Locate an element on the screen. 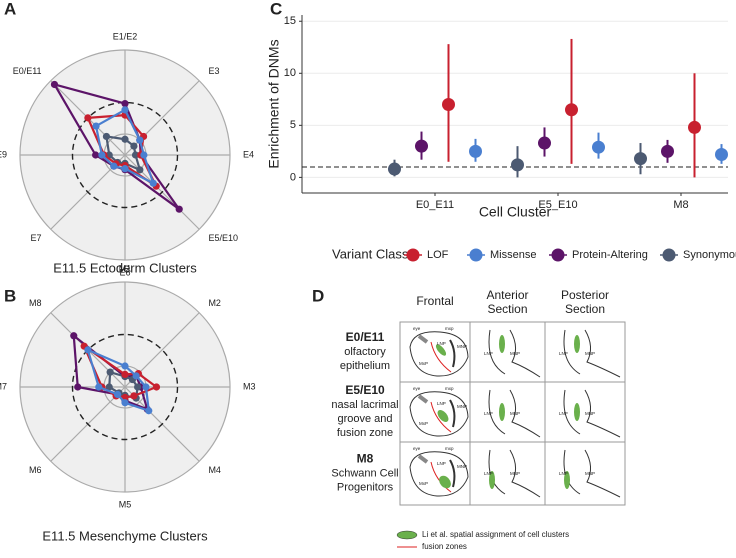  column-header: Frontal is located at coordinates (434, 301).